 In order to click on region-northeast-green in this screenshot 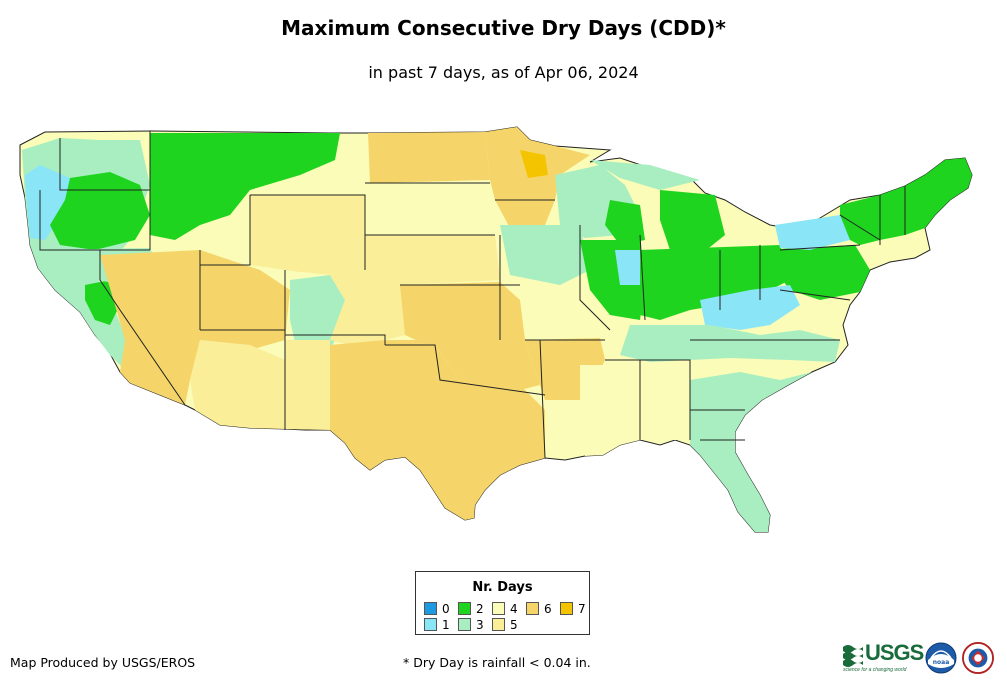, I will do `click(906, 201)`.